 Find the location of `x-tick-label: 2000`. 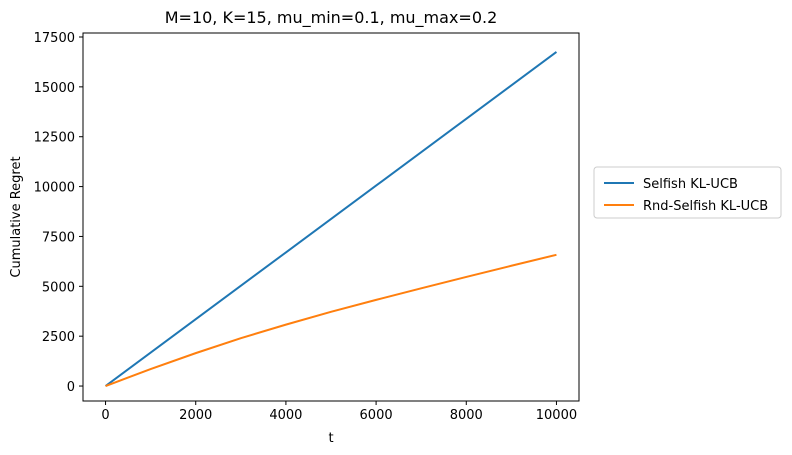

x-tick-label: 2000 is located at coordinates (195, 415).